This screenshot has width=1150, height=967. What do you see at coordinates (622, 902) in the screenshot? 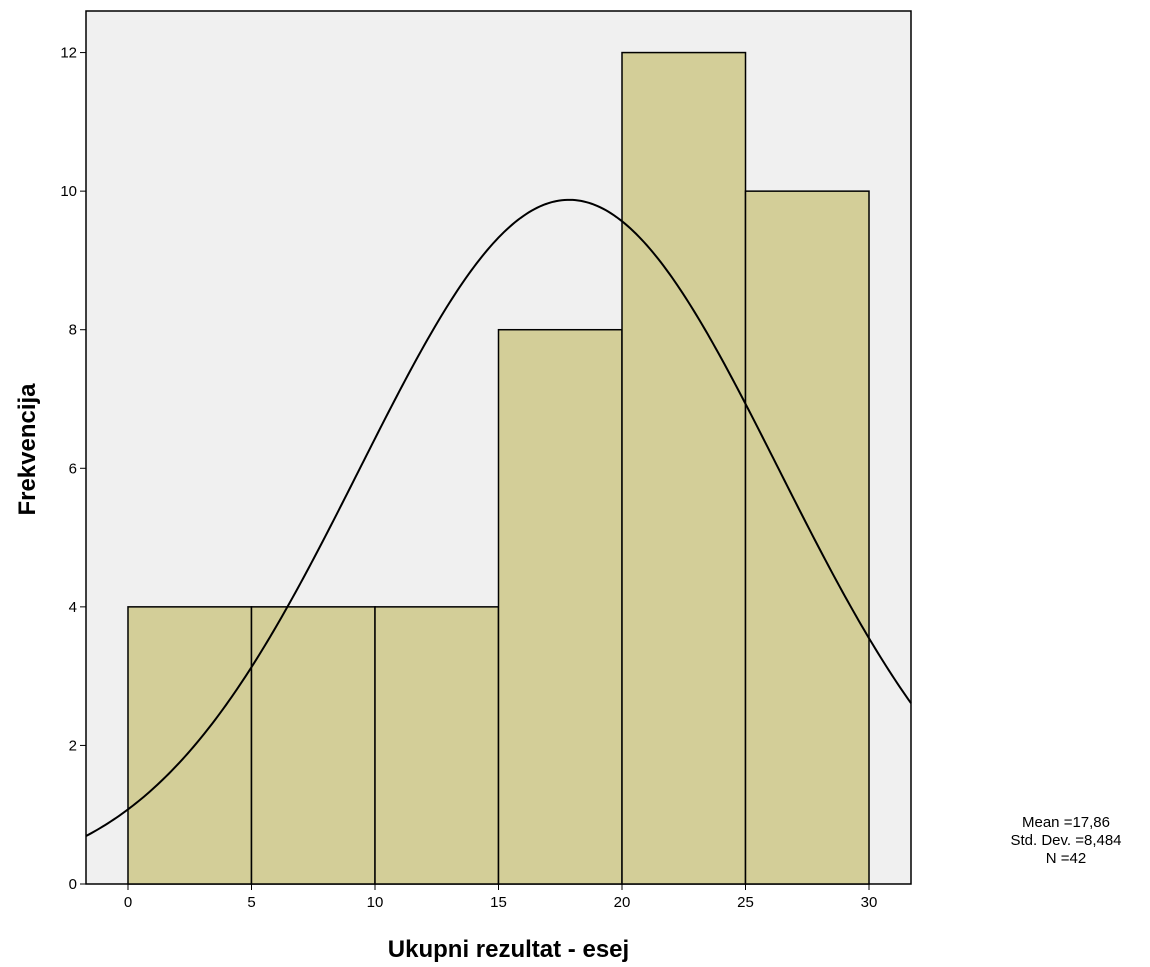
I see `x-tick-label: 20` at bounding box center [622, 902].